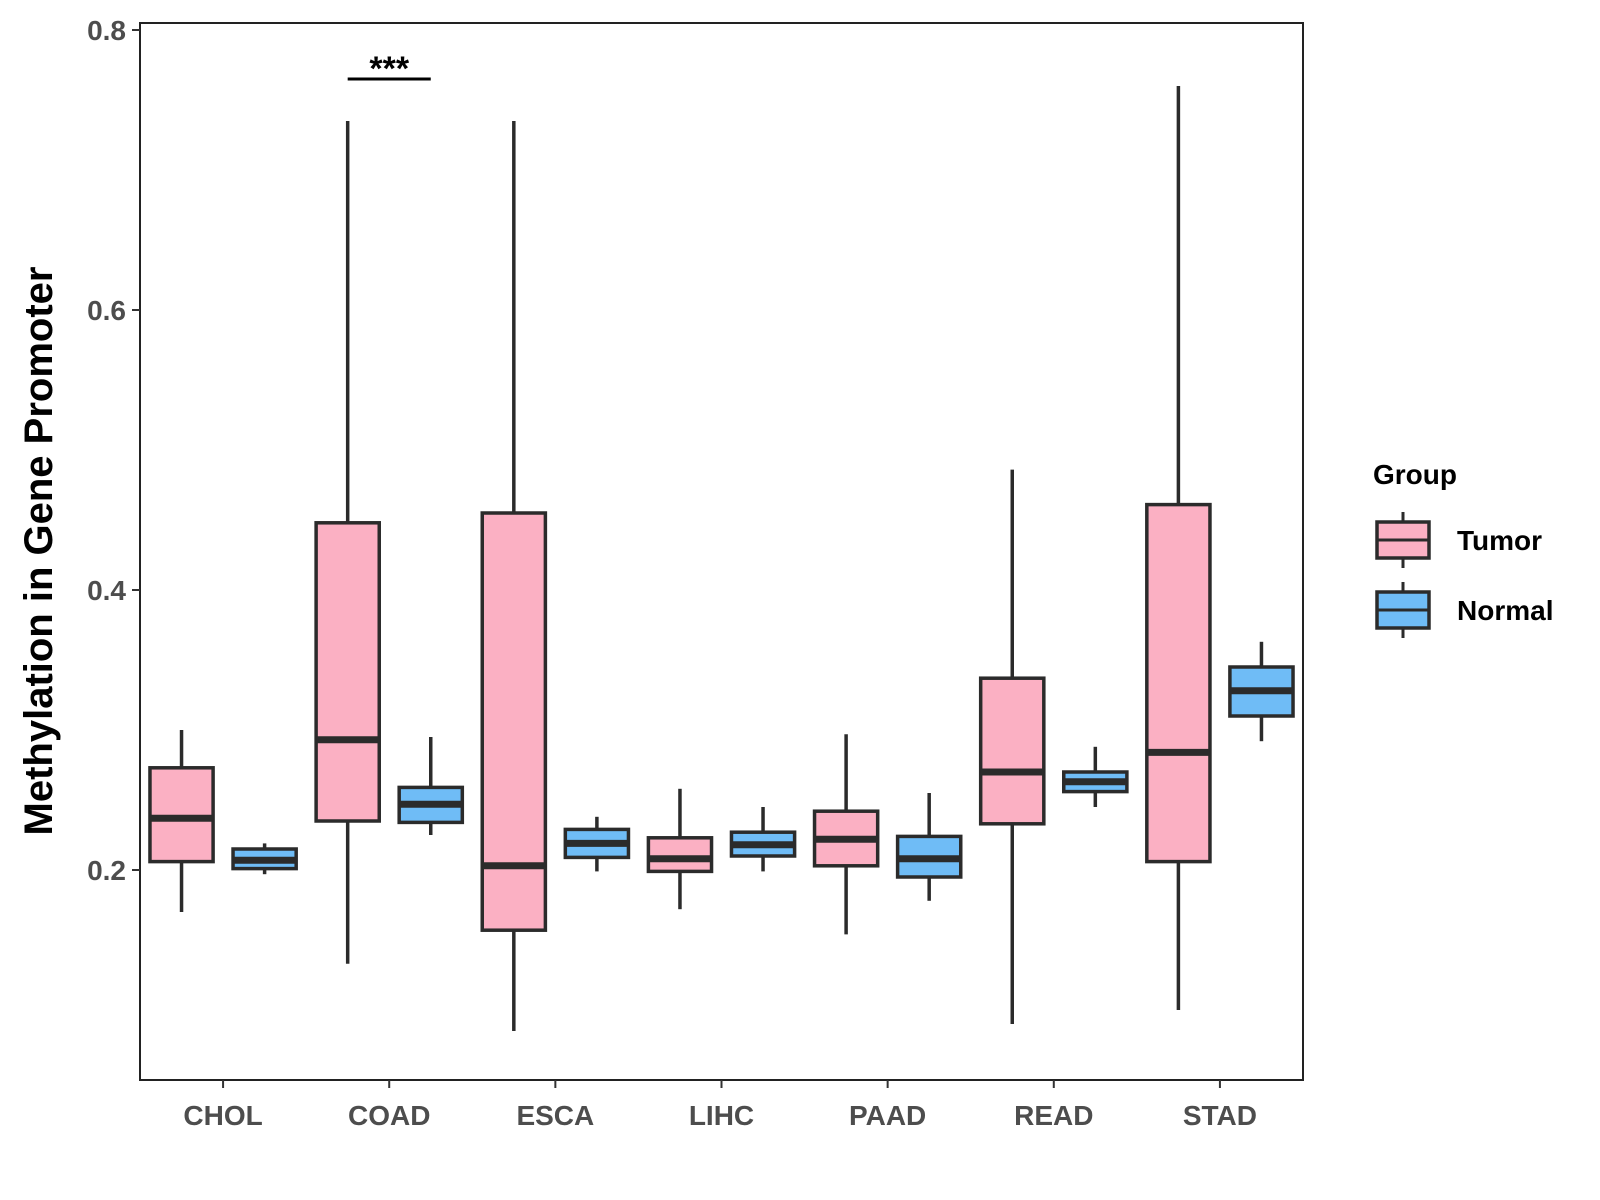  What do you see at coordinates (1053, 1115) in the screenshot?
I see `x-tick-label: READ` at bounding box center [1053, 1115].